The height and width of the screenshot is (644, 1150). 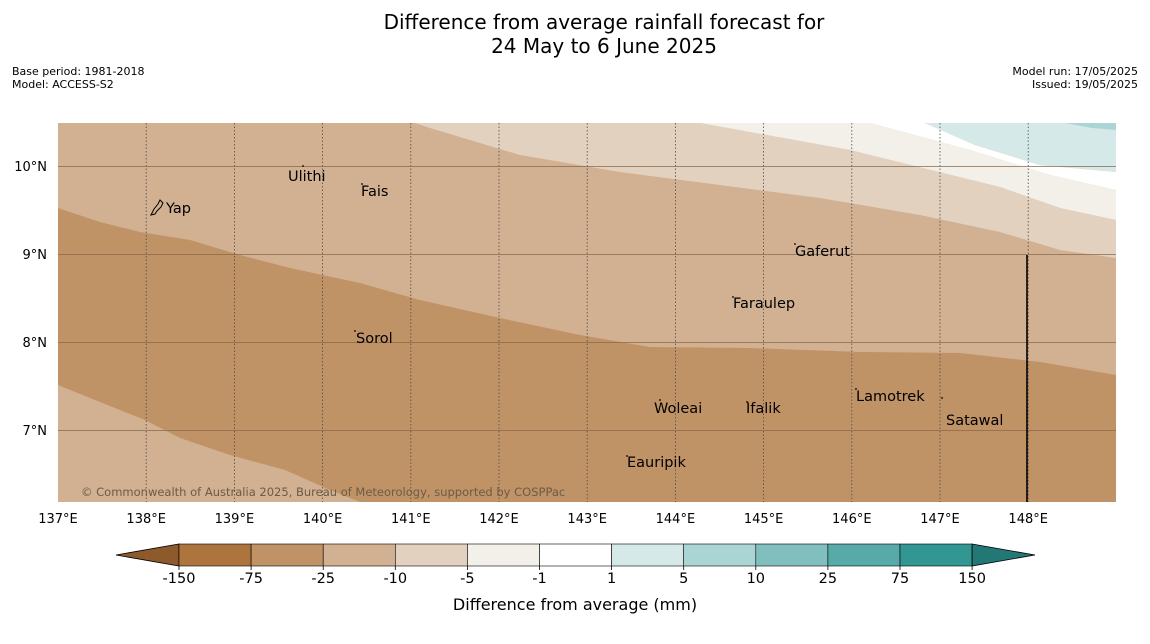 What do you see at coordinates (1003, 555) in the screenshot?
I see `colorbar-high-extension` at bounding box center [1003, 555].